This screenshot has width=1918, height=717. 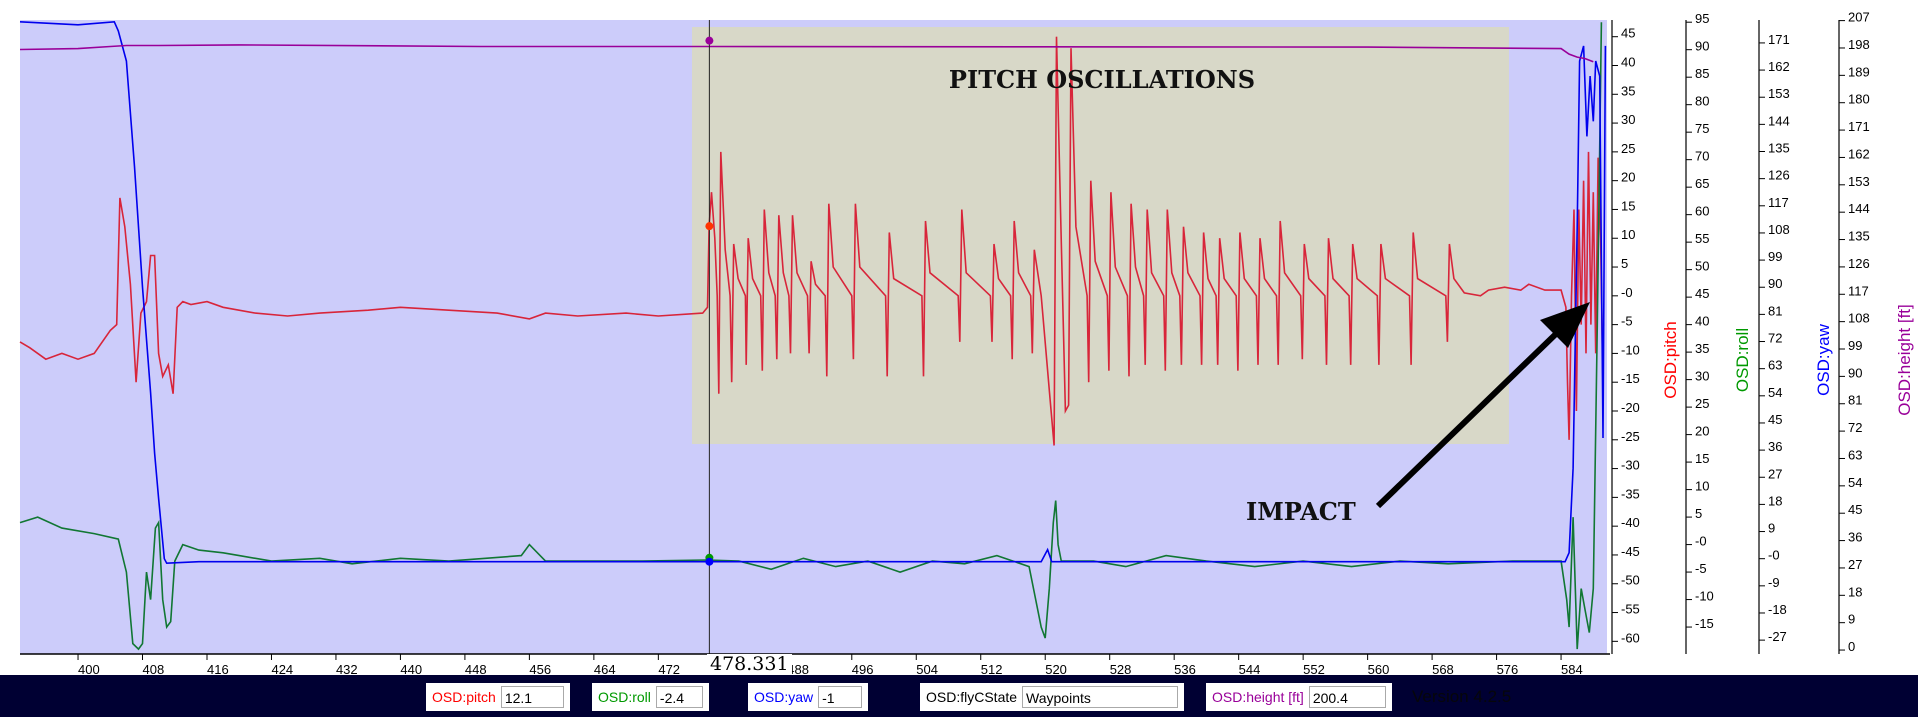 What do you see at coordinates (1823, 359) in the screenshot?
I see `y-axis-label-yaw: OSD:yaw` at bounding box center [1823, 359].